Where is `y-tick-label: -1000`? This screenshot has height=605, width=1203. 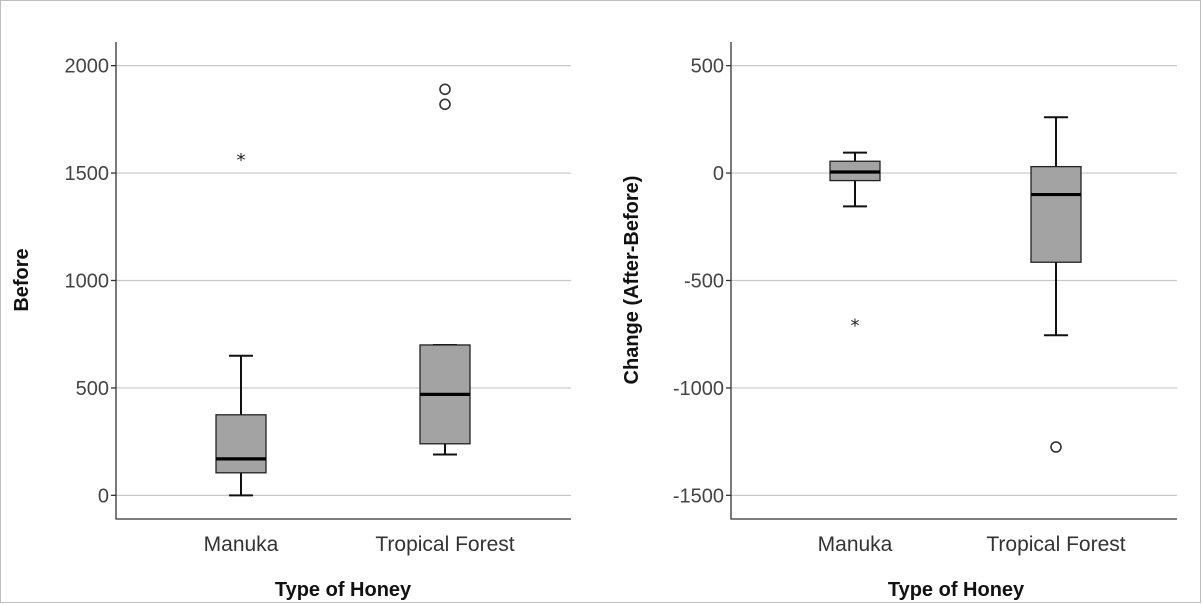 y-tick-label: -1000 is located at coordinates (698, 389).